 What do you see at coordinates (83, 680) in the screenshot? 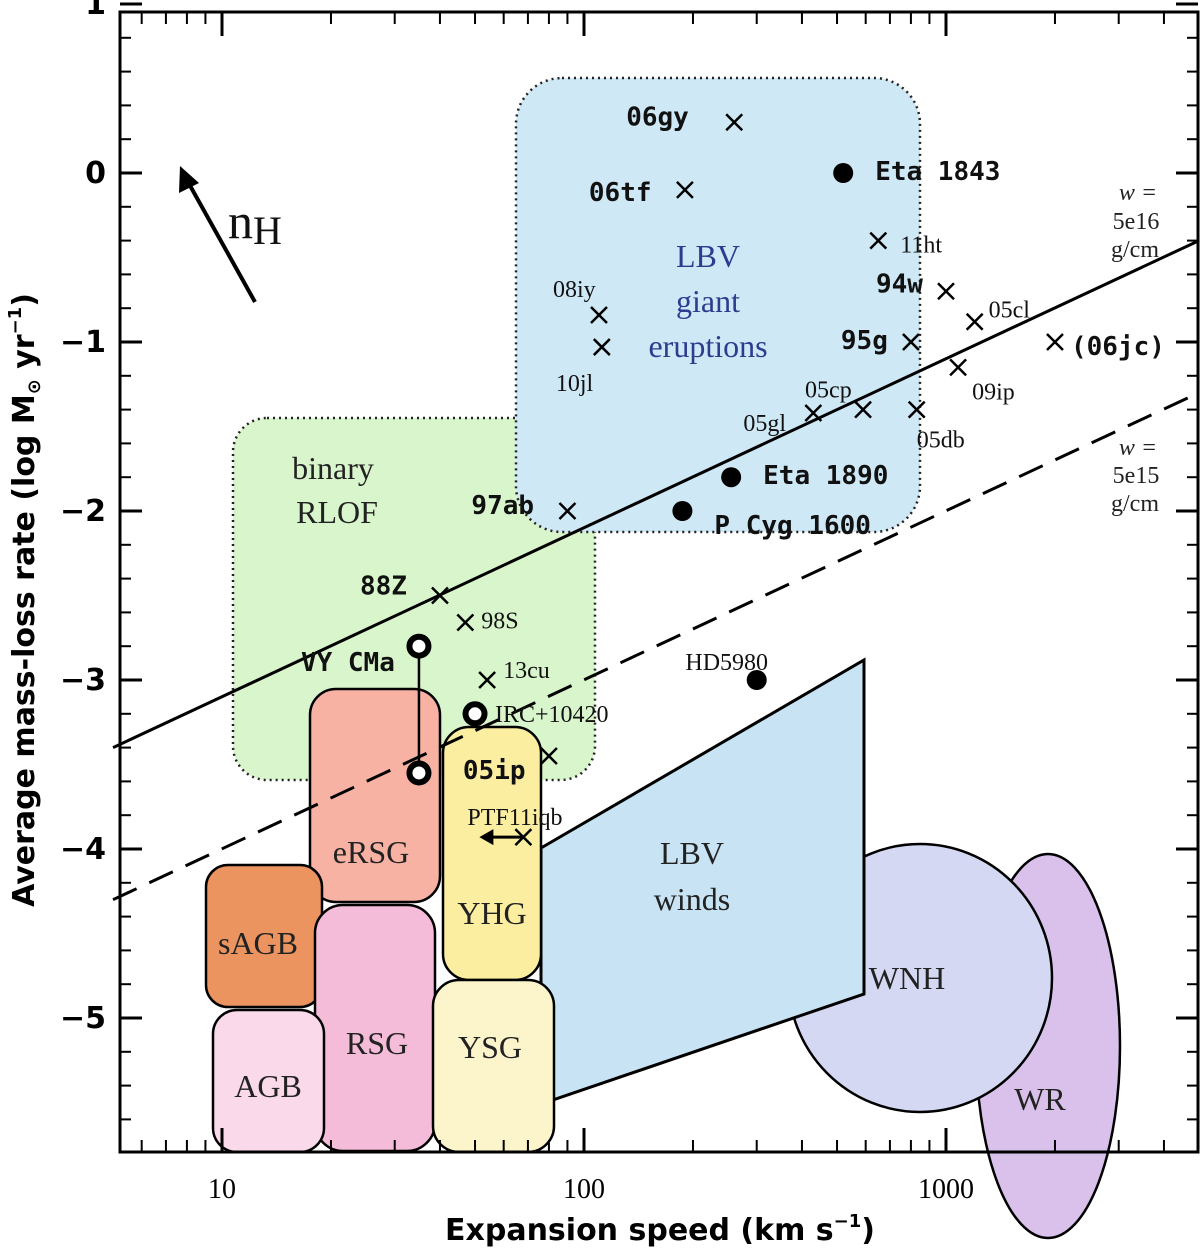
I see `y-tick-label: −3` at bounding box center [83, 680].